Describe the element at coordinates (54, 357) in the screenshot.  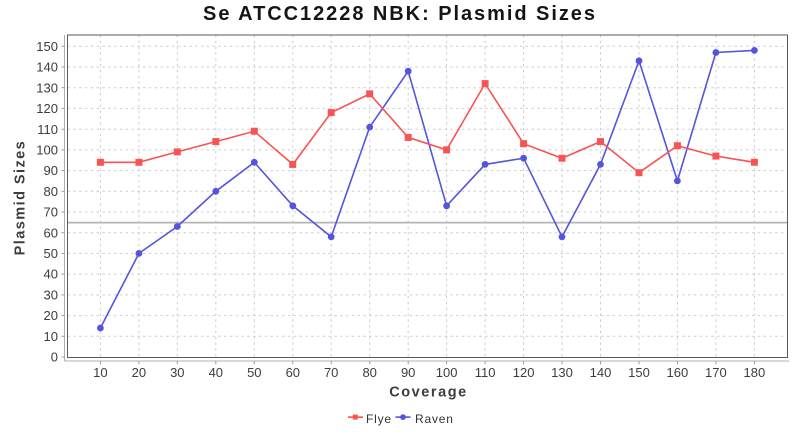
I see `svg-text: 0` at that location.